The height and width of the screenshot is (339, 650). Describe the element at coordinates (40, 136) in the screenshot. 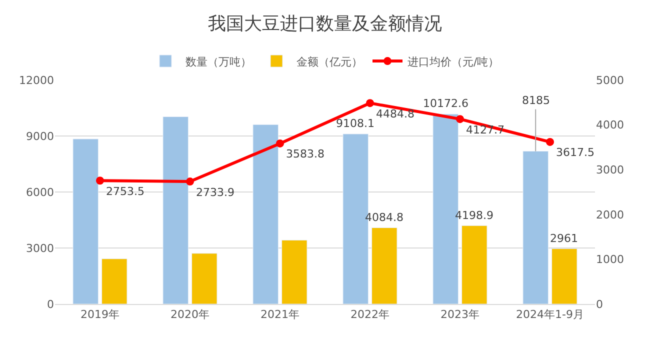

I see `y-tick-label: 9000` at that location.